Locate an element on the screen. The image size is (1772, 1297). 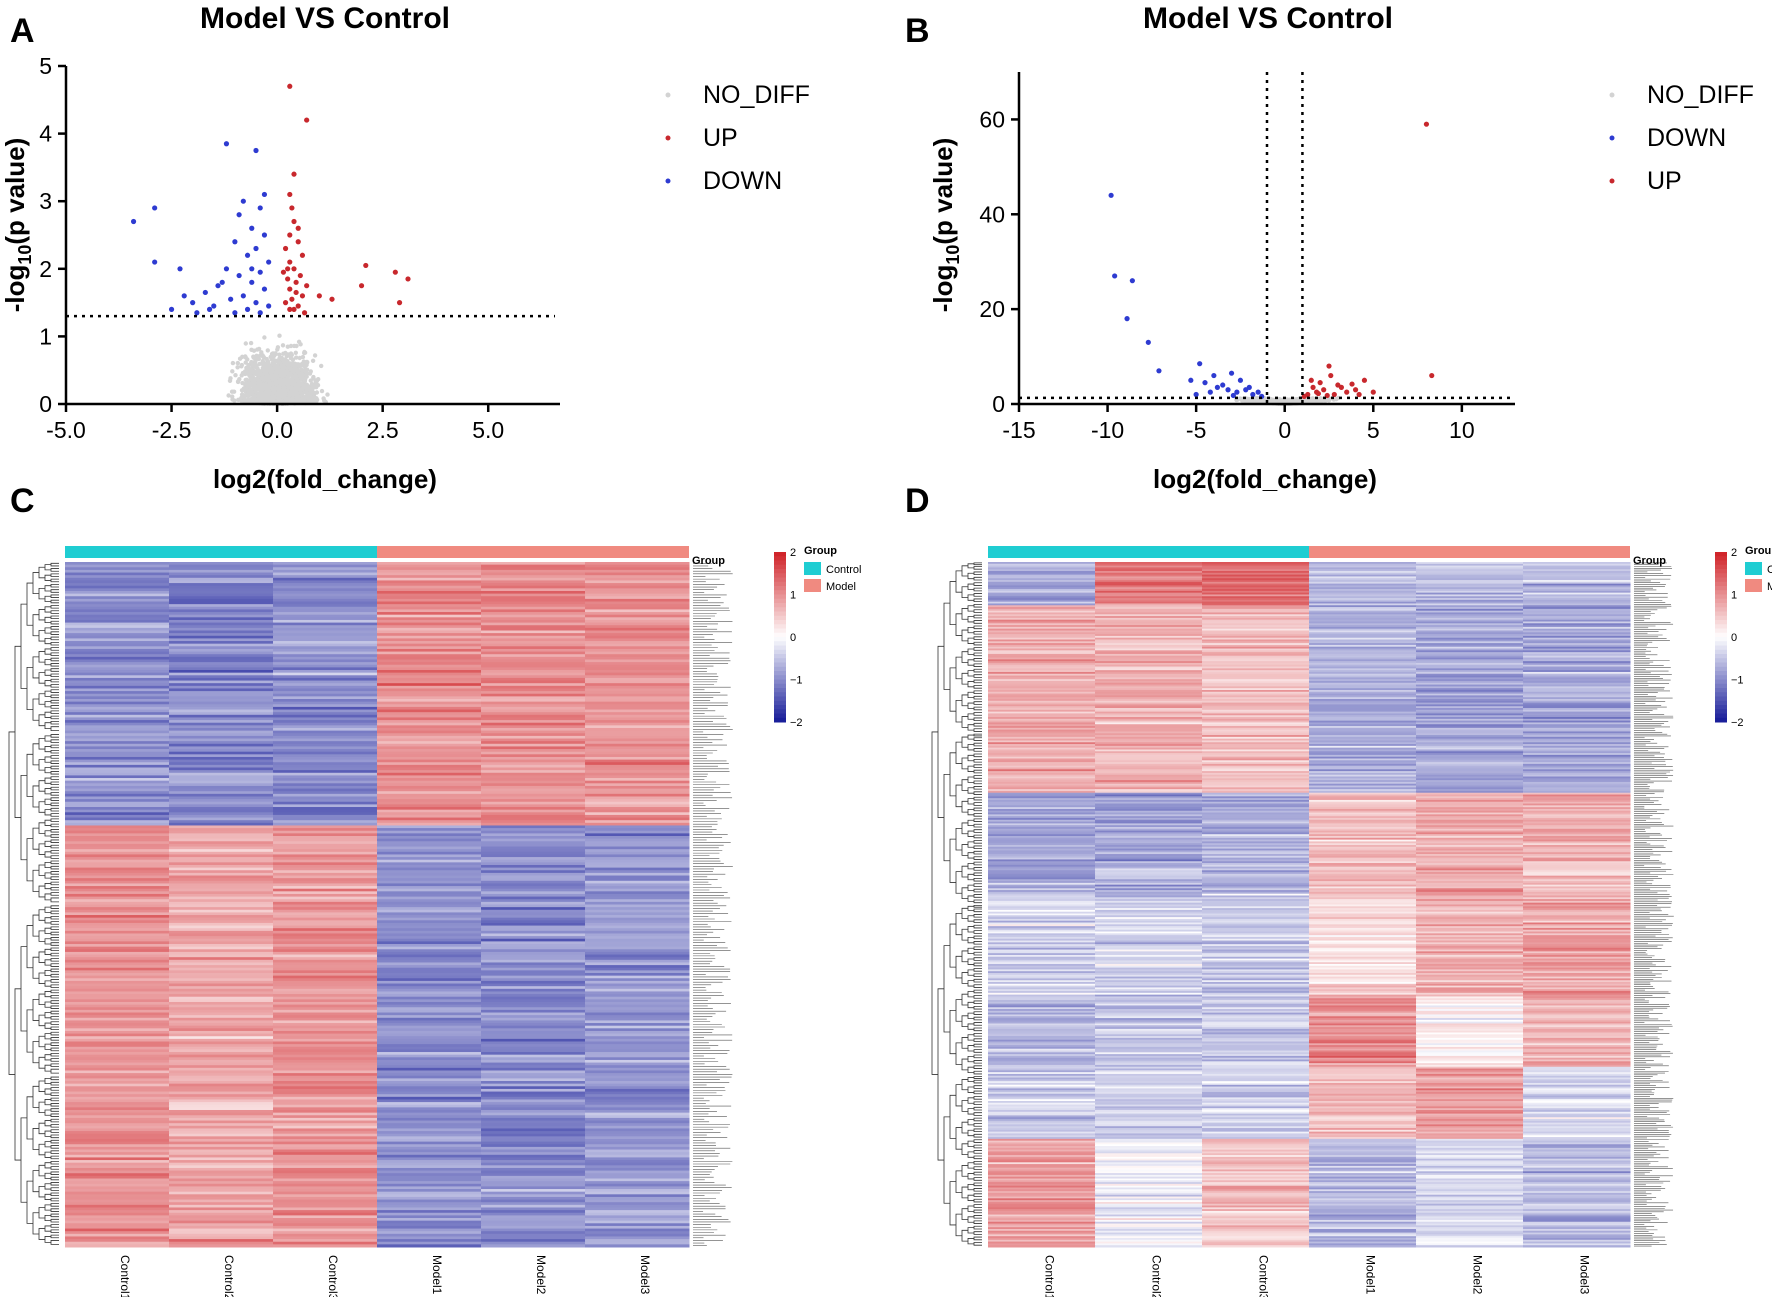
panel-a-nodiff-cloud is located at coordinates (278, 369).